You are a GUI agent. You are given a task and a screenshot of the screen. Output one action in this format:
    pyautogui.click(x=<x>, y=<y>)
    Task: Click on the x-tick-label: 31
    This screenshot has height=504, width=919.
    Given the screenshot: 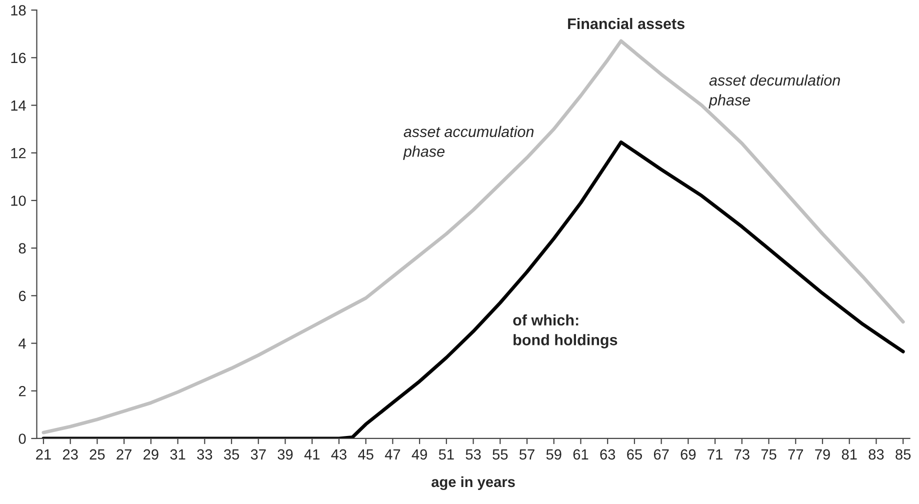 What is the action you would take?
    pyautogui.click(x=178, y=454)
    